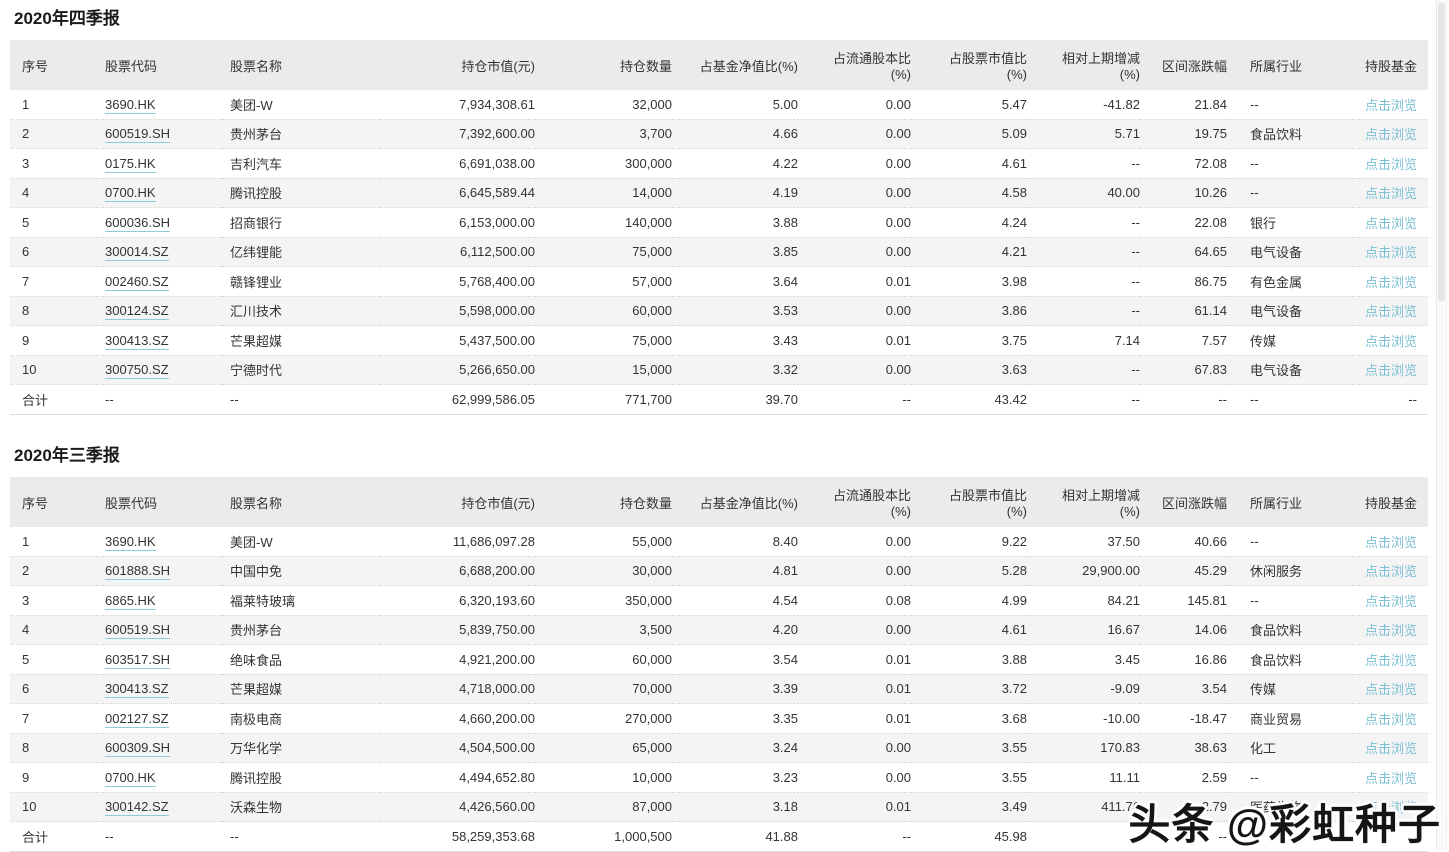 The height and width of the screenshot is (852, 1449). What do you see at coordinates (603, 600) in the screenshot?
I see `cell-quantity: 350,000` at bounding box center [603, 600].